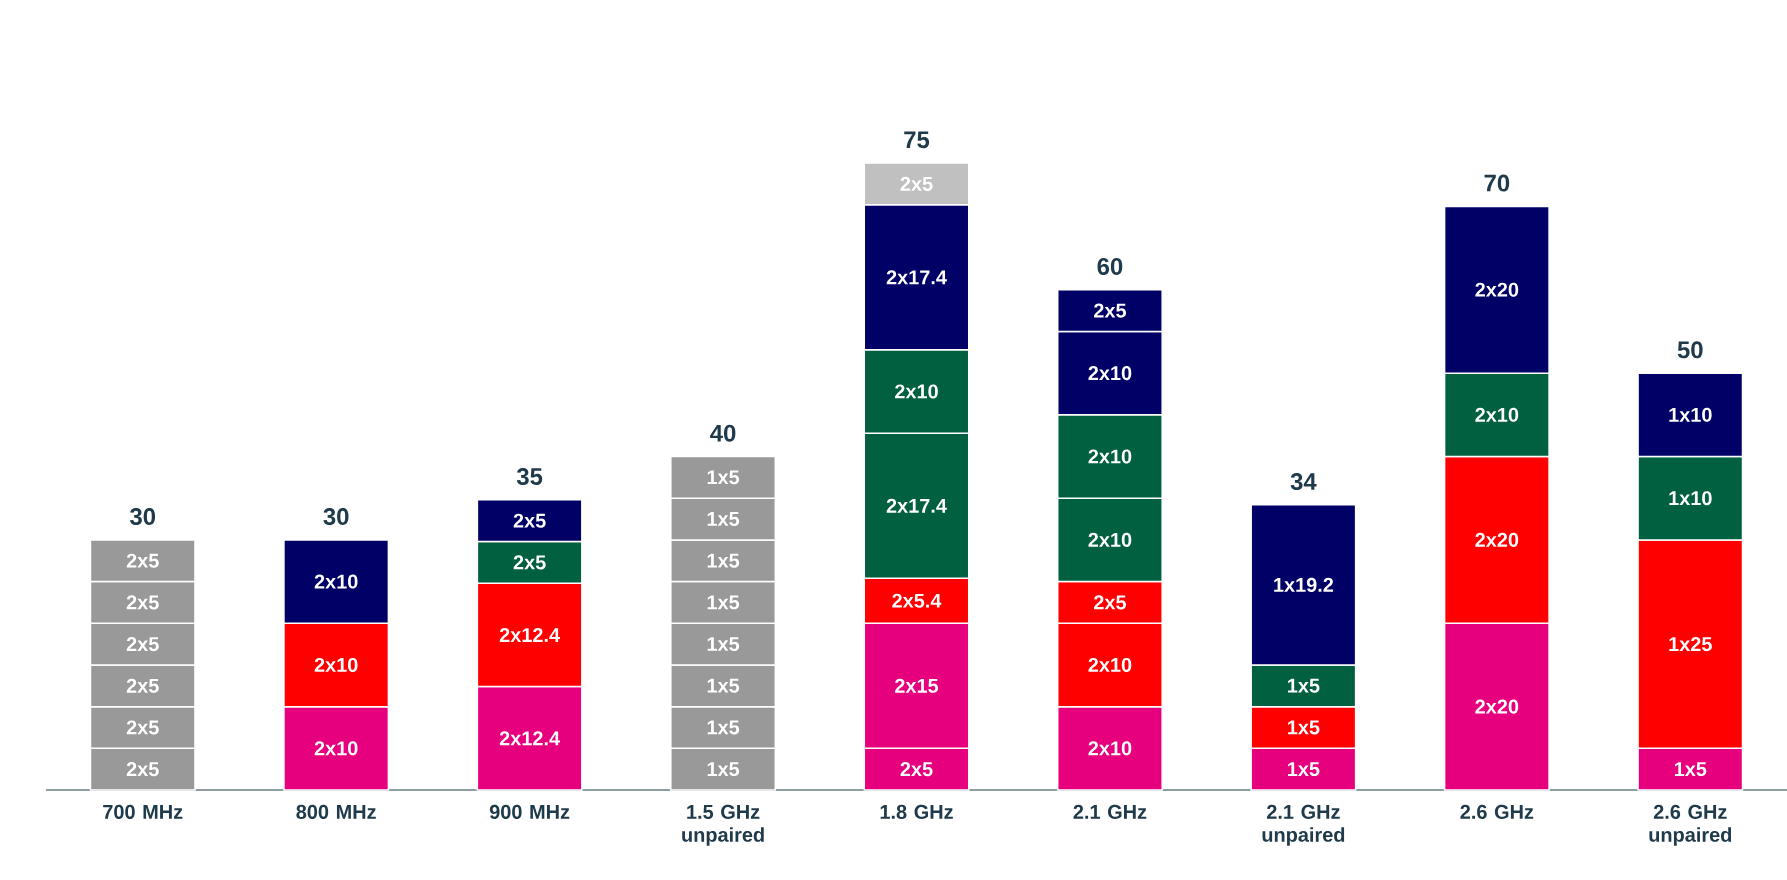  I want to click on data-label: 1x19.2, so click(1304, 584).